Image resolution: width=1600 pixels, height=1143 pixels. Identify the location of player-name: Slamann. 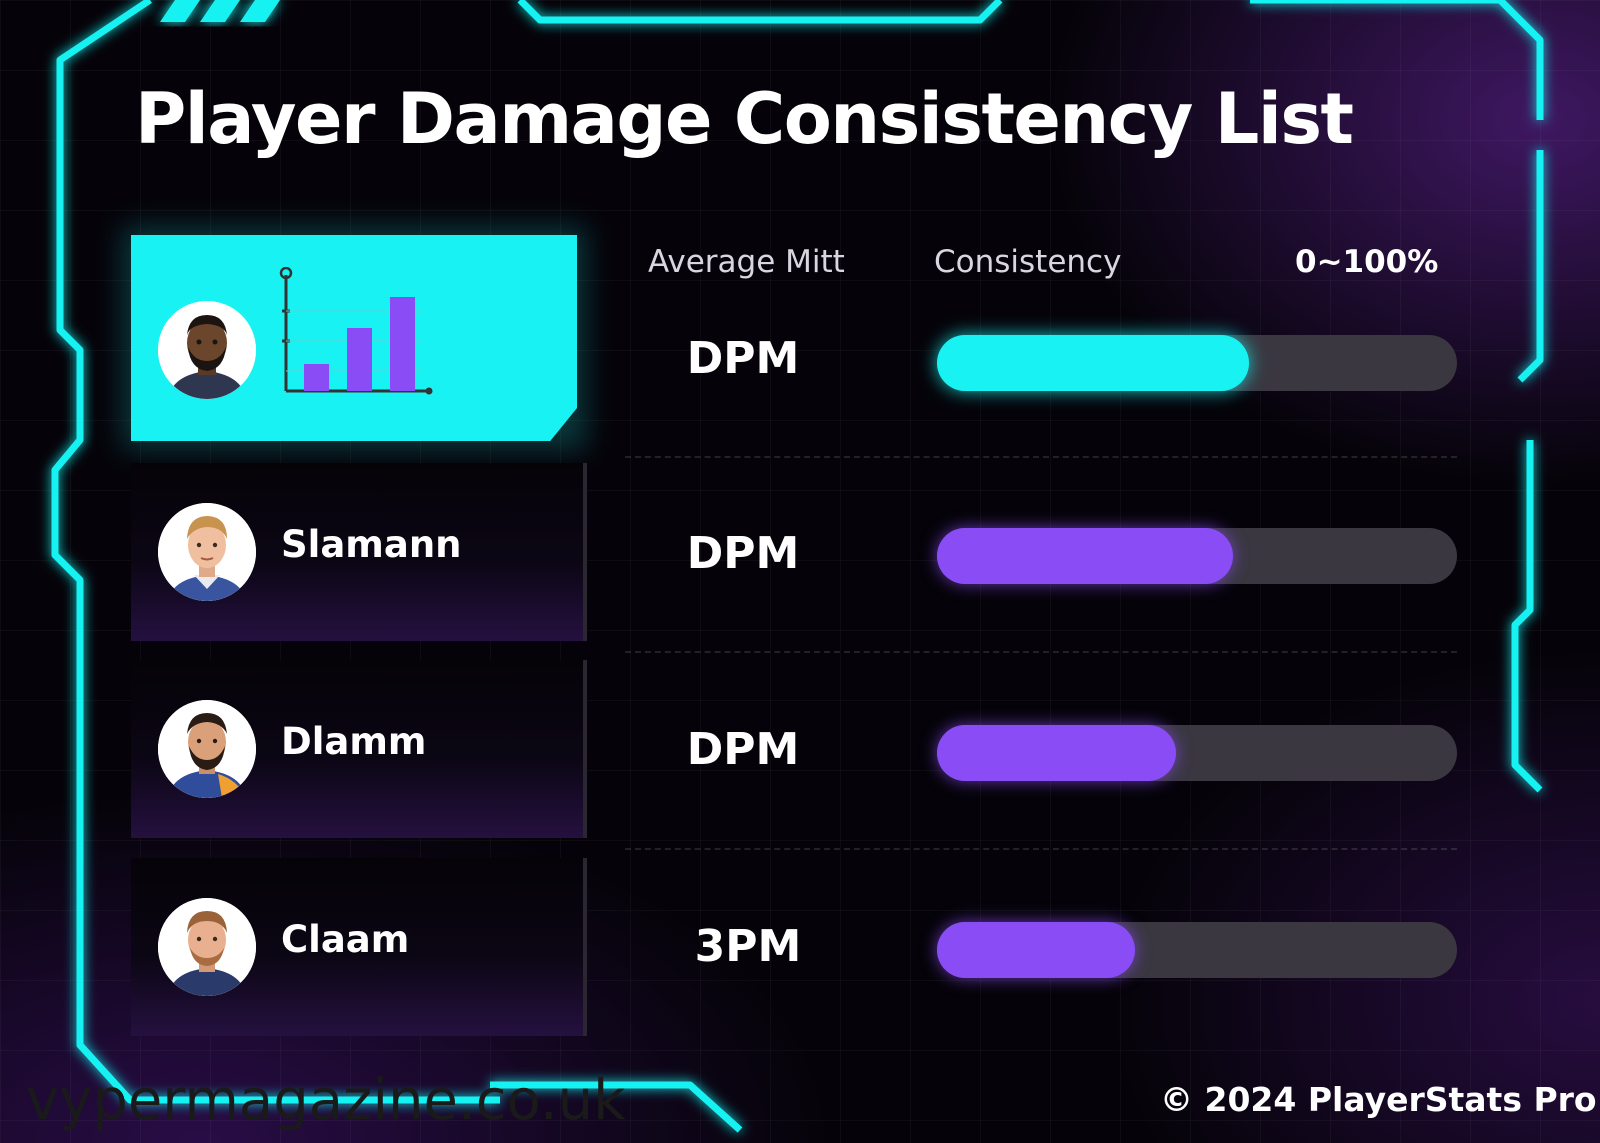
(371, 544).